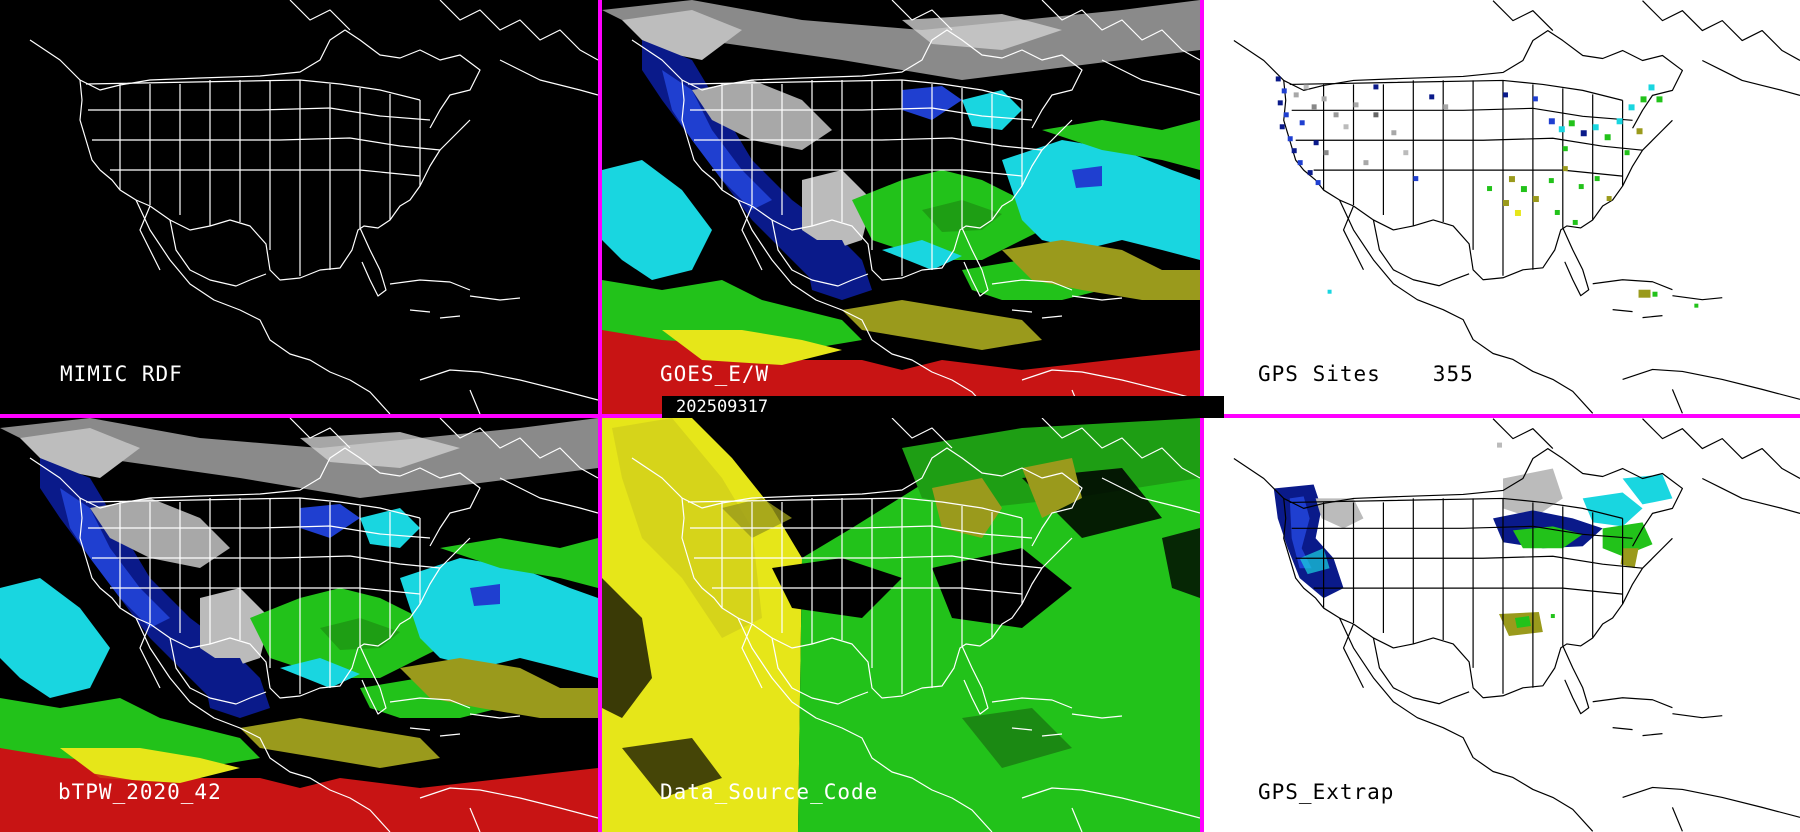  I want to click on gps-site-markers, so click(1487, 192).